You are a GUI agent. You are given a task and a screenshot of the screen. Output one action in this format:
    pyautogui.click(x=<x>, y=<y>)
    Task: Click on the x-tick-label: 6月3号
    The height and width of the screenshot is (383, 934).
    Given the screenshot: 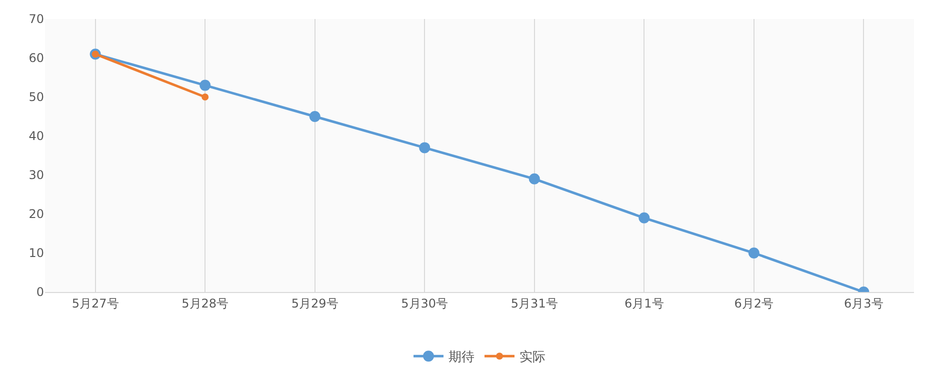 What is the action you would take?
    pyautogui.click(x=864, y=303)
    